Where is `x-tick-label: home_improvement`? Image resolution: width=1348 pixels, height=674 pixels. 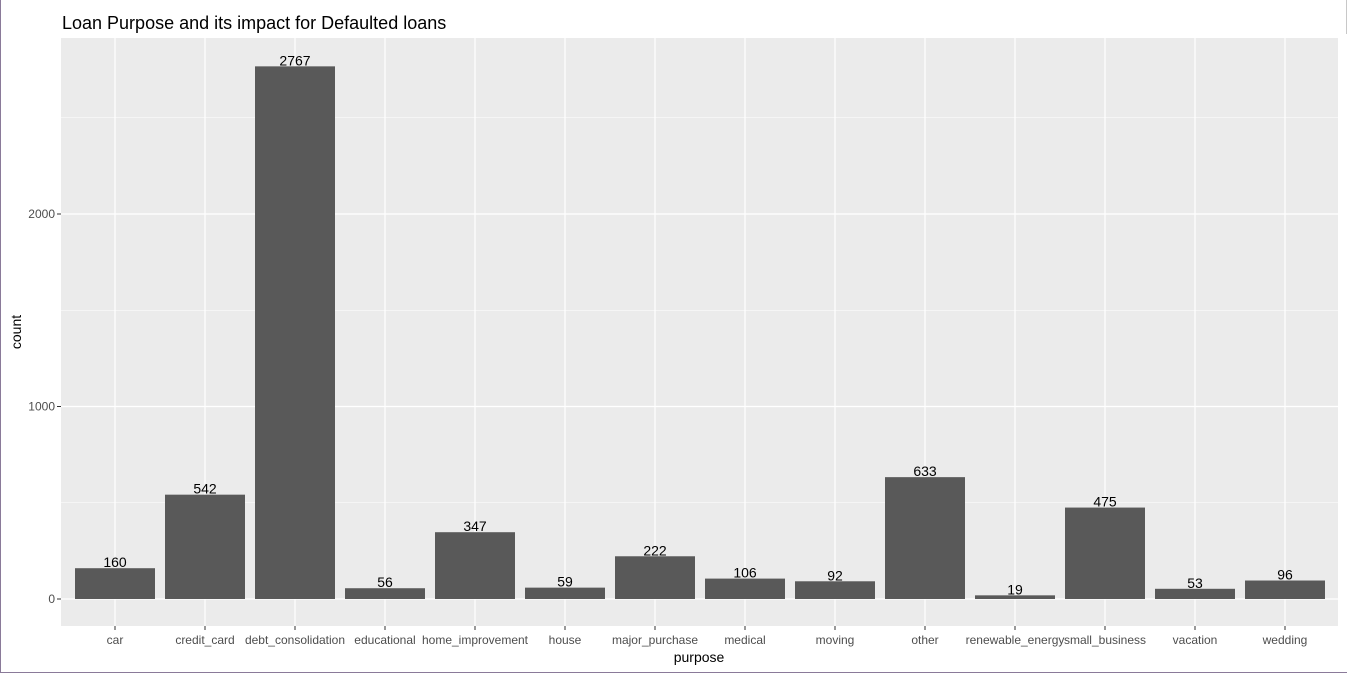 x-tick-label: home_improvement is located at coordinates (475, 640).